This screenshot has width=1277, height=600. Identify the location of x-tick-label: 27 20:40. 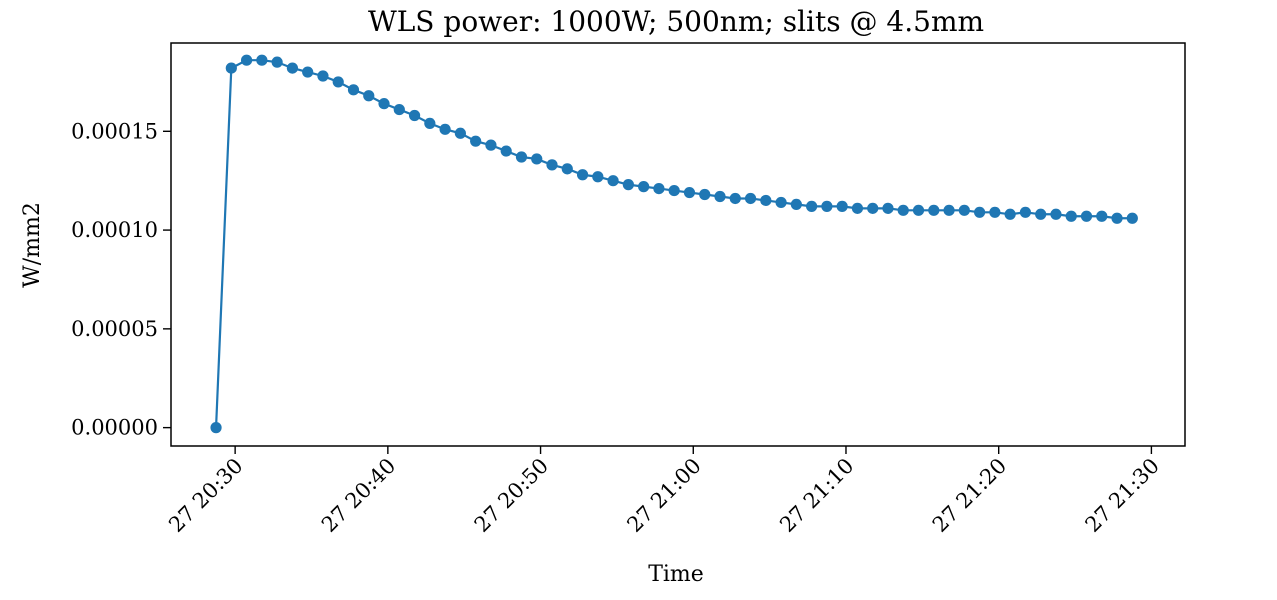
(358, 495).